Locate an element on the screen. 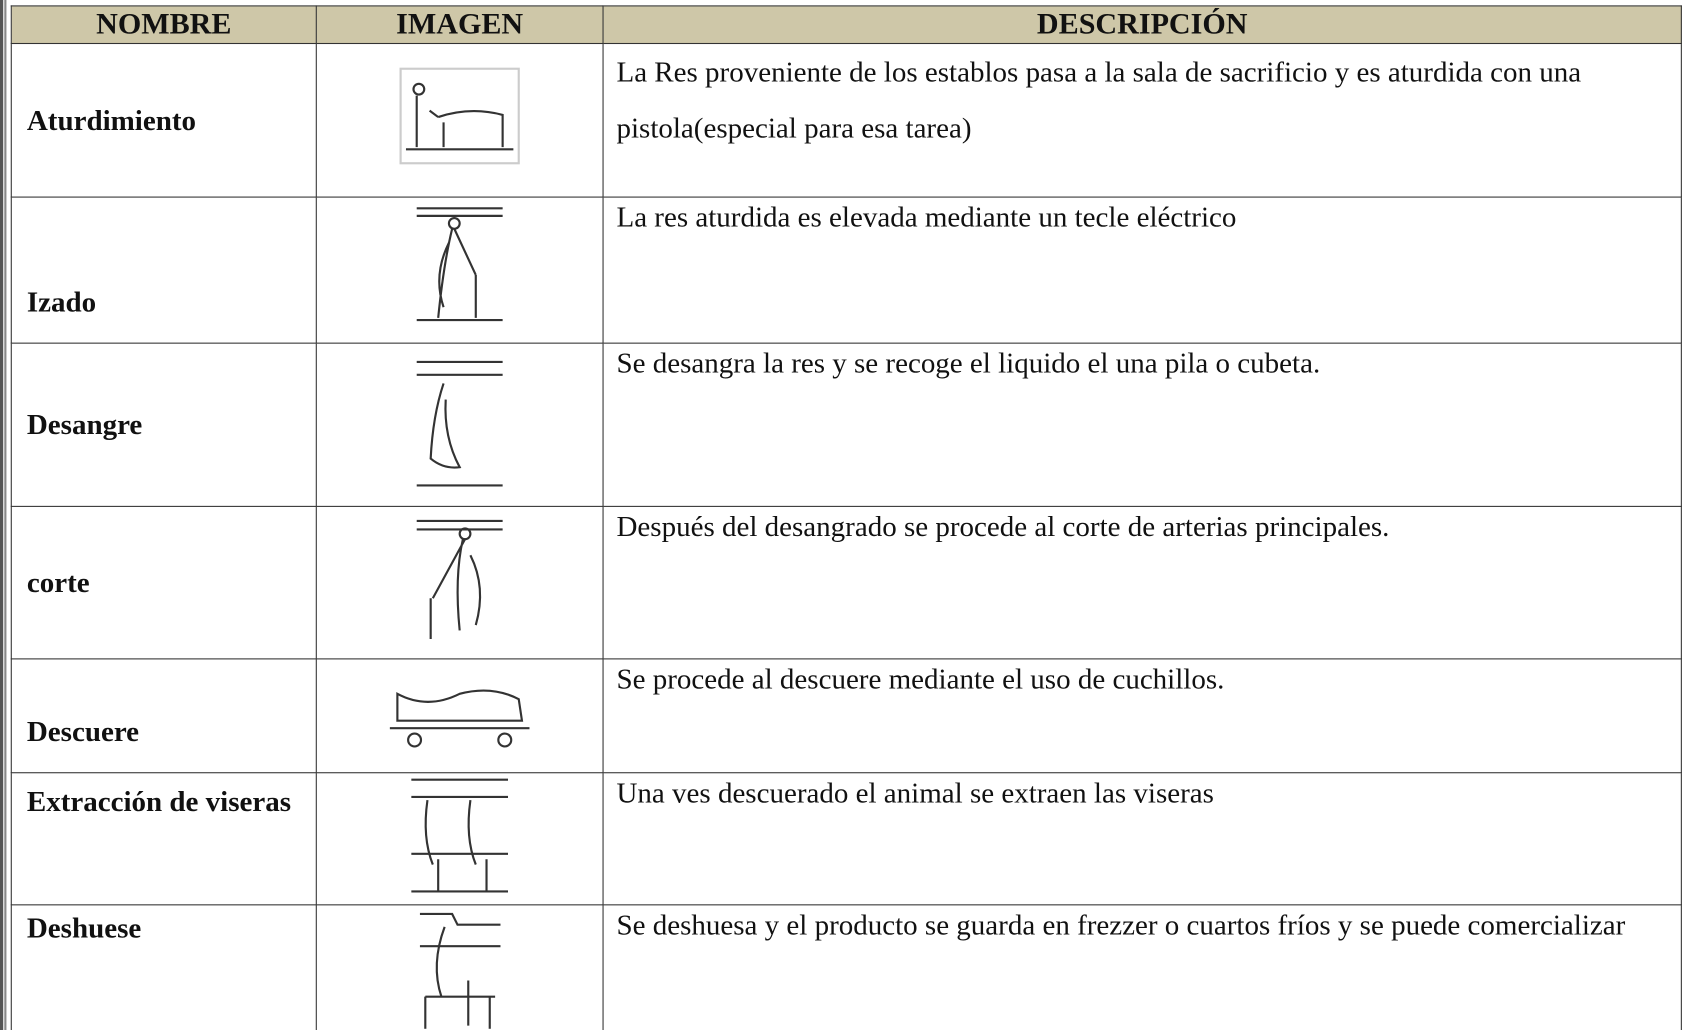  header-row: NOMBRE IMAGEN DESCRIPCIÓN is located at coordinates (846, 25).